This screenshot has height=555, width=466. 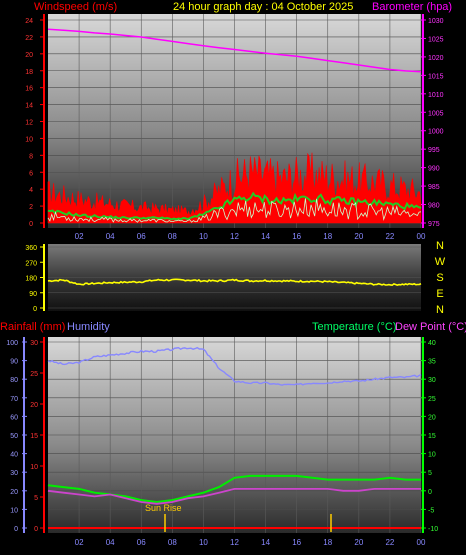 What do you see at coordinates (31, 207) in the screenshot?
I see `windspeed-tick-label: 2` at bounding box center [31, 207].